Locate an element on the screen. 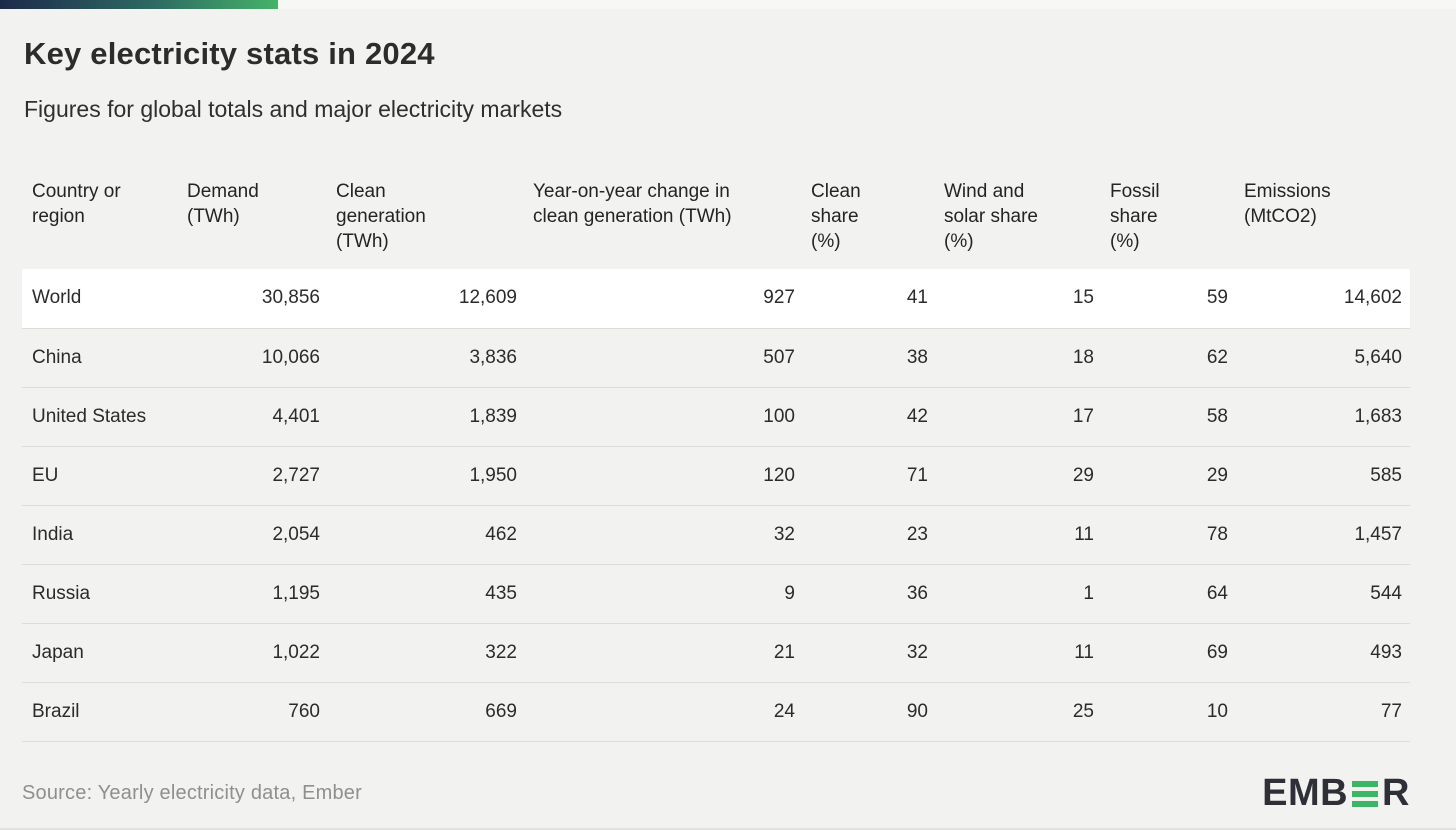 Image resolution: width=1456 pixels, height=830 pixels. column-header: Emissions (MtCO2) is located at coordinates (1287, 204).